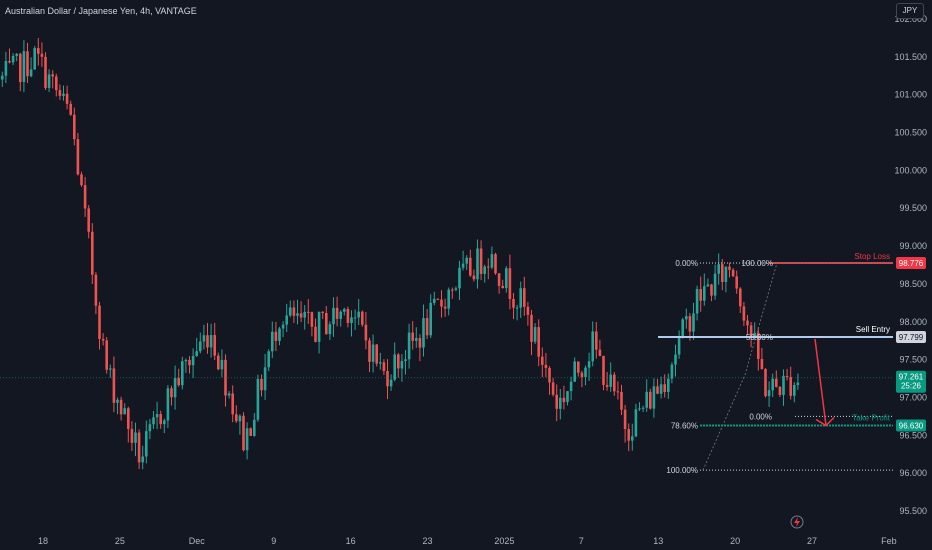 This screenshot has width=932, height=550. Describe the element at coordinates (911, 386) in the screenshot. I see `svg-text: 25:26` at that location.